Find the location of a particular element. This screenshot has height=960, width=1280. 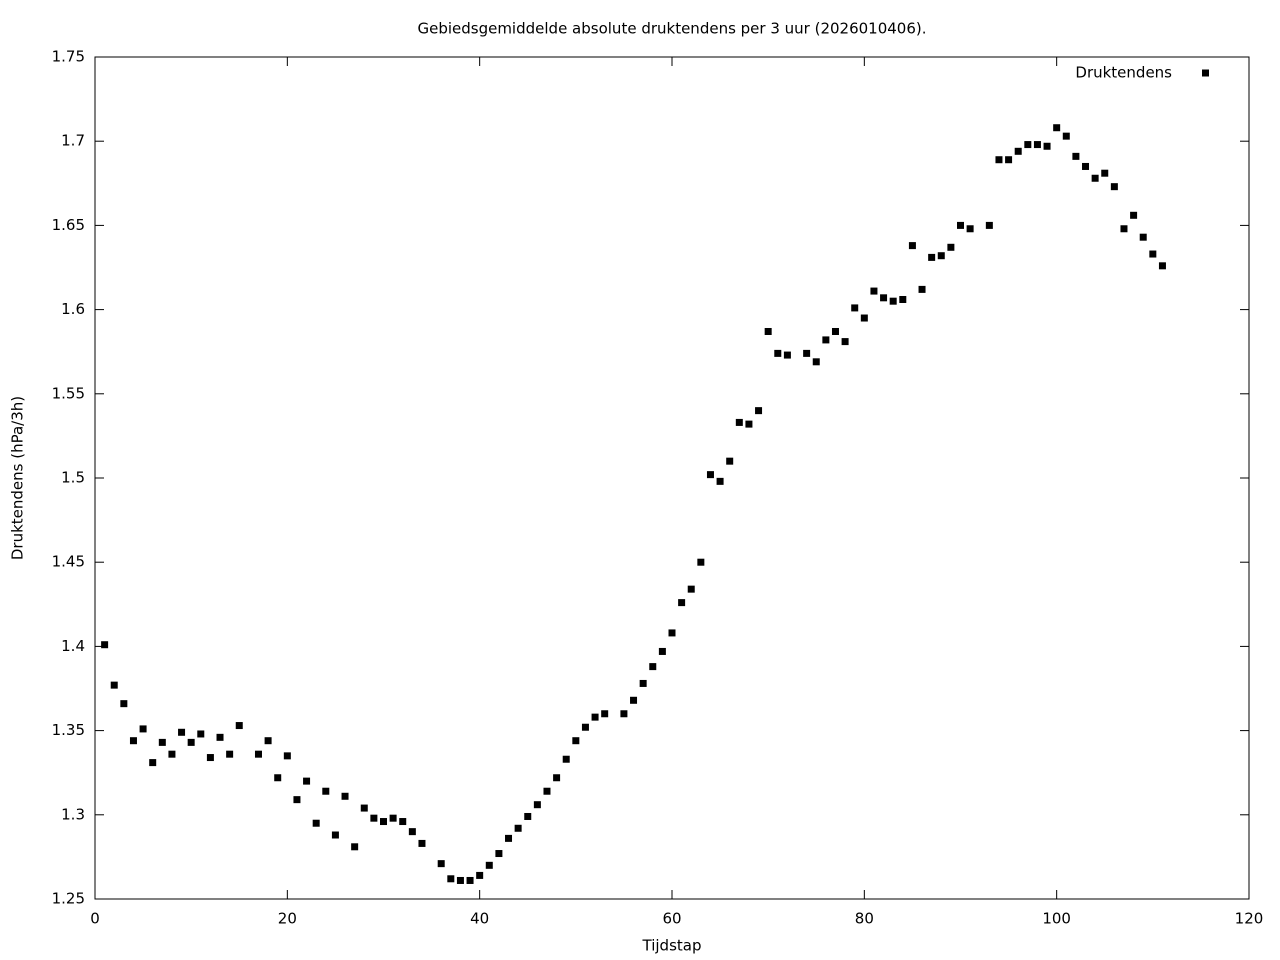

y-tick-label: 1.7 is located at coordinates (73, 141).